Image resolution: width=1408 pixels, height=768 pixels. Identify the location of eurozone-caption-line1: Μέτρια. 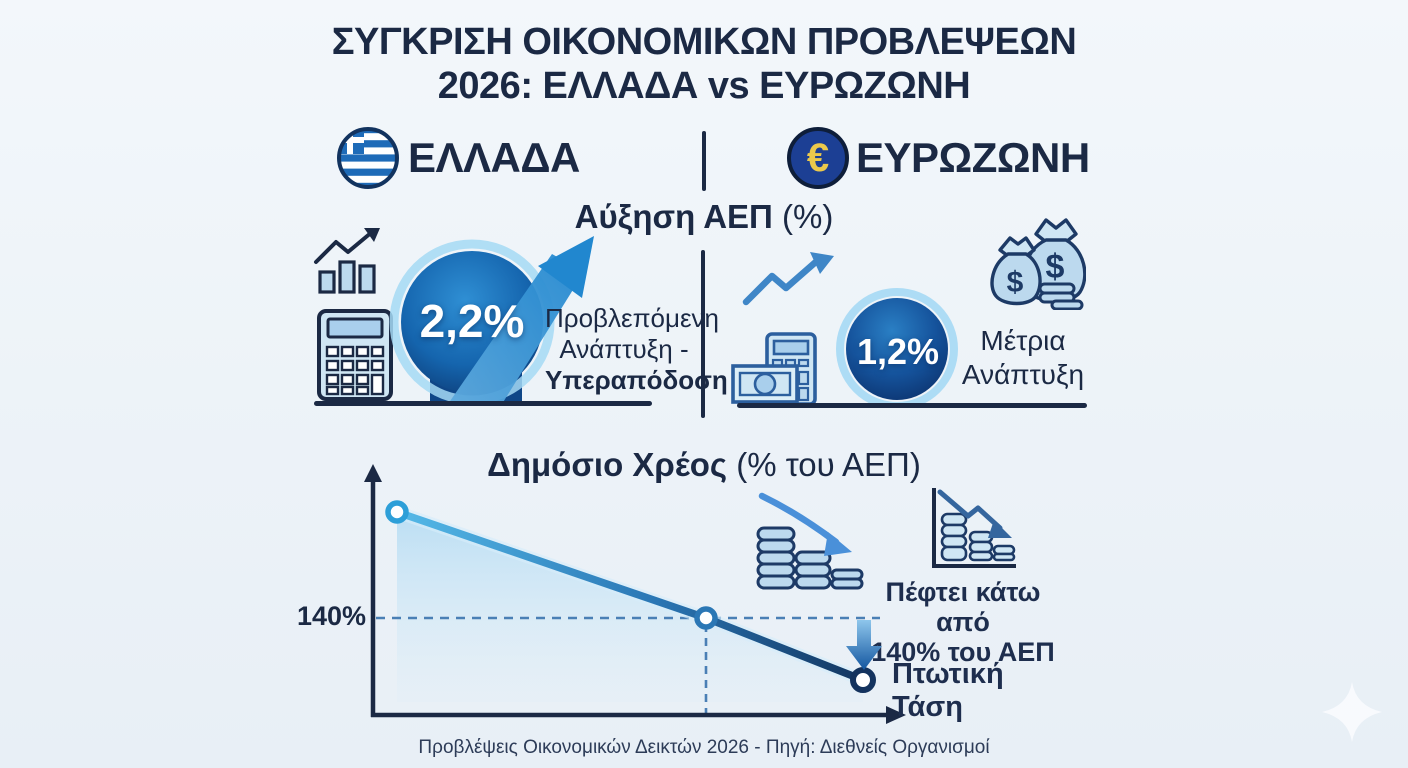
(1023, 340).